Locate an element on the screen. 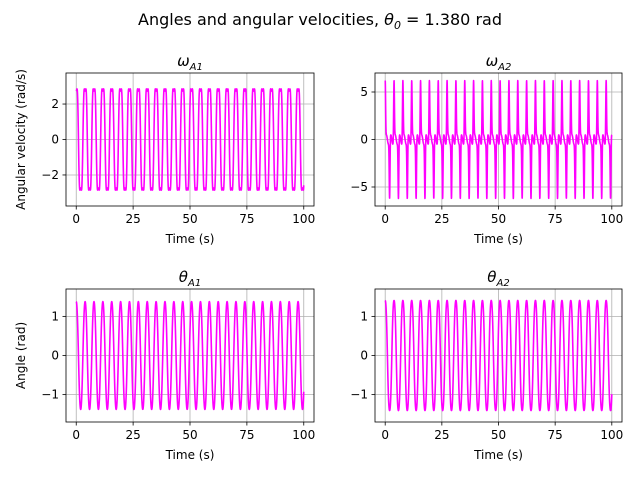  y-tick-label: 2 is located at coordinates (55, 104).